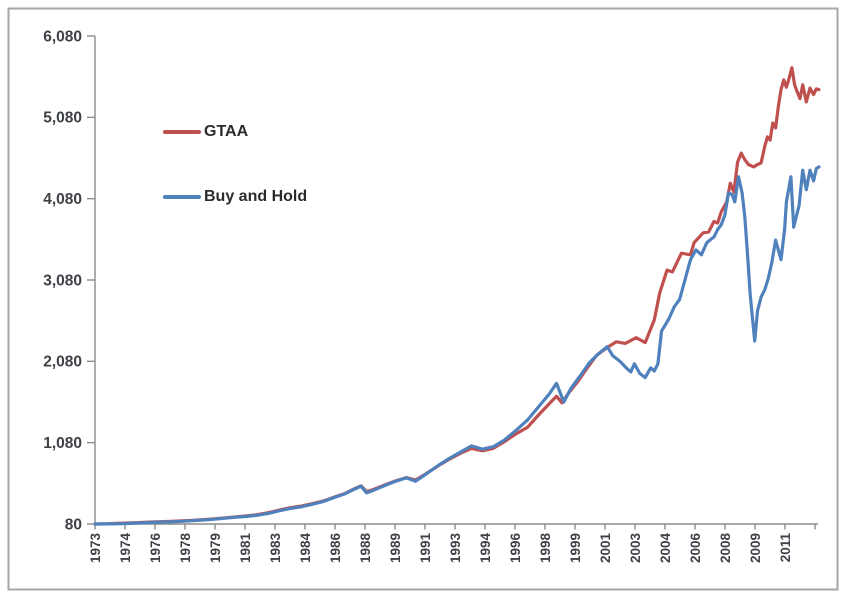 The width and height of the screenshot is (846, 603). What do you see at coordinates (395, 548) in the screenshot?
I see `x-tick-label: 1989` at bounding box center [395, 548].